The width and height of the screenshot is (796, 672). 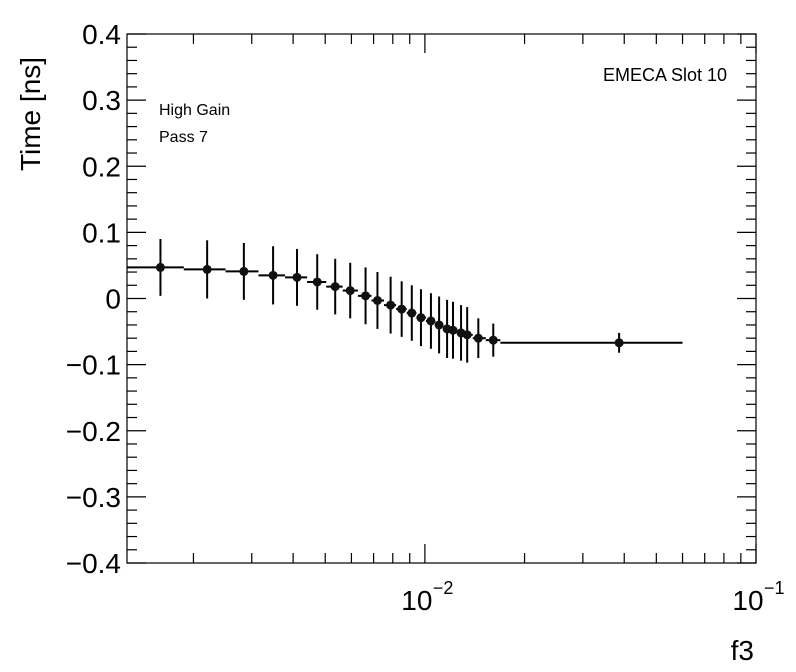 What do you see at coordinates (665, 75) in the screenshot?
I see `annotation-slot: EMECA Slot 10` at bounding box center [665, 75].